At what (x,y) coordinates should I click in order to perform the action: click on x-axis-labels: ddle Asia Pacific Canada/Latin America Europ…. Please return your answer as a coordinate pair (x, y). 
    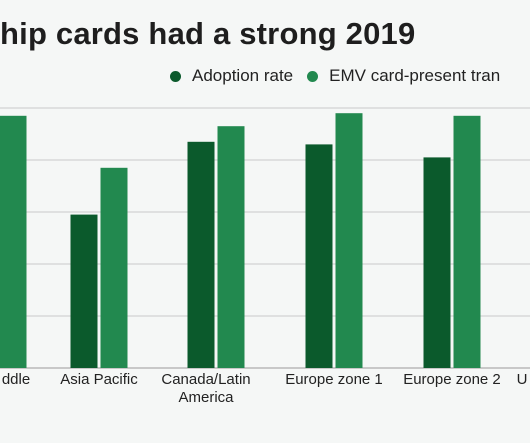
    Looking at the image, I should click on (265, 388).